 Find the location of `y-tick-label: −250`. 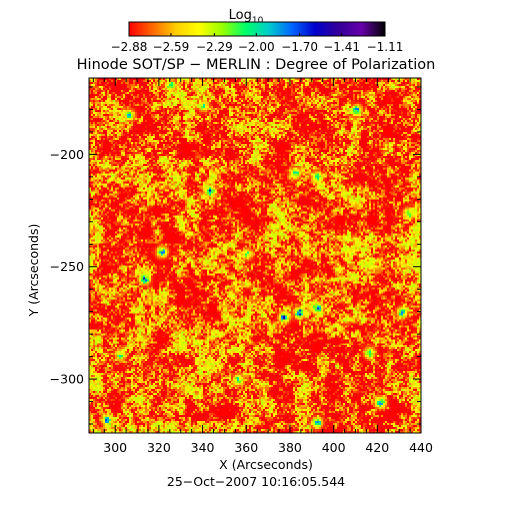

y-tick-label: −250 is located at coordinates (67, 266).